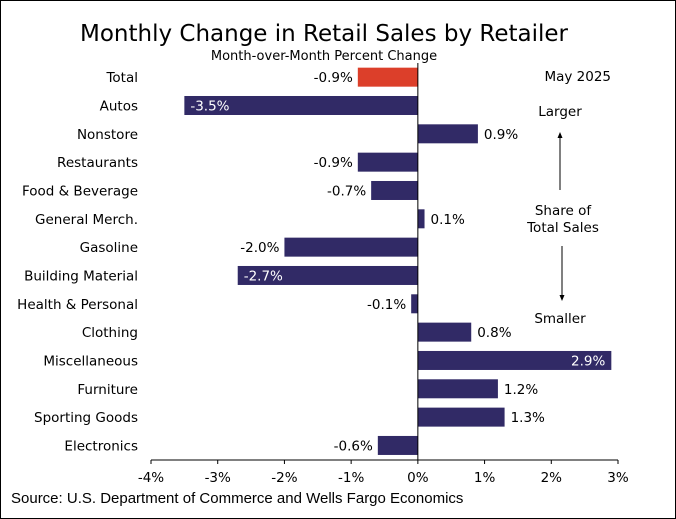 The image size is (676, 519). I want to click on x-tick-label: -3%, so click(218, 478).